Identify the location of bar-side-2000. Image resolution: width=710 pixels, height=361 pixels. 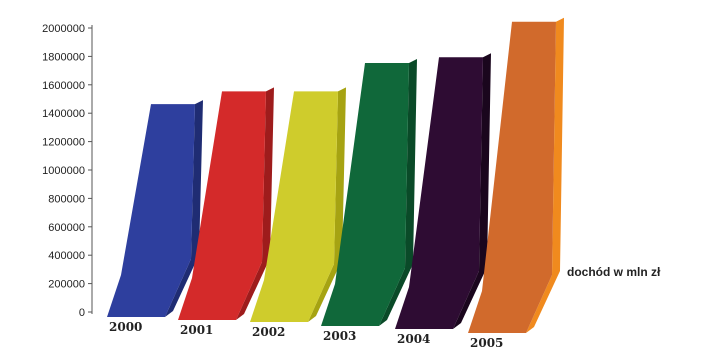
(184, 208).